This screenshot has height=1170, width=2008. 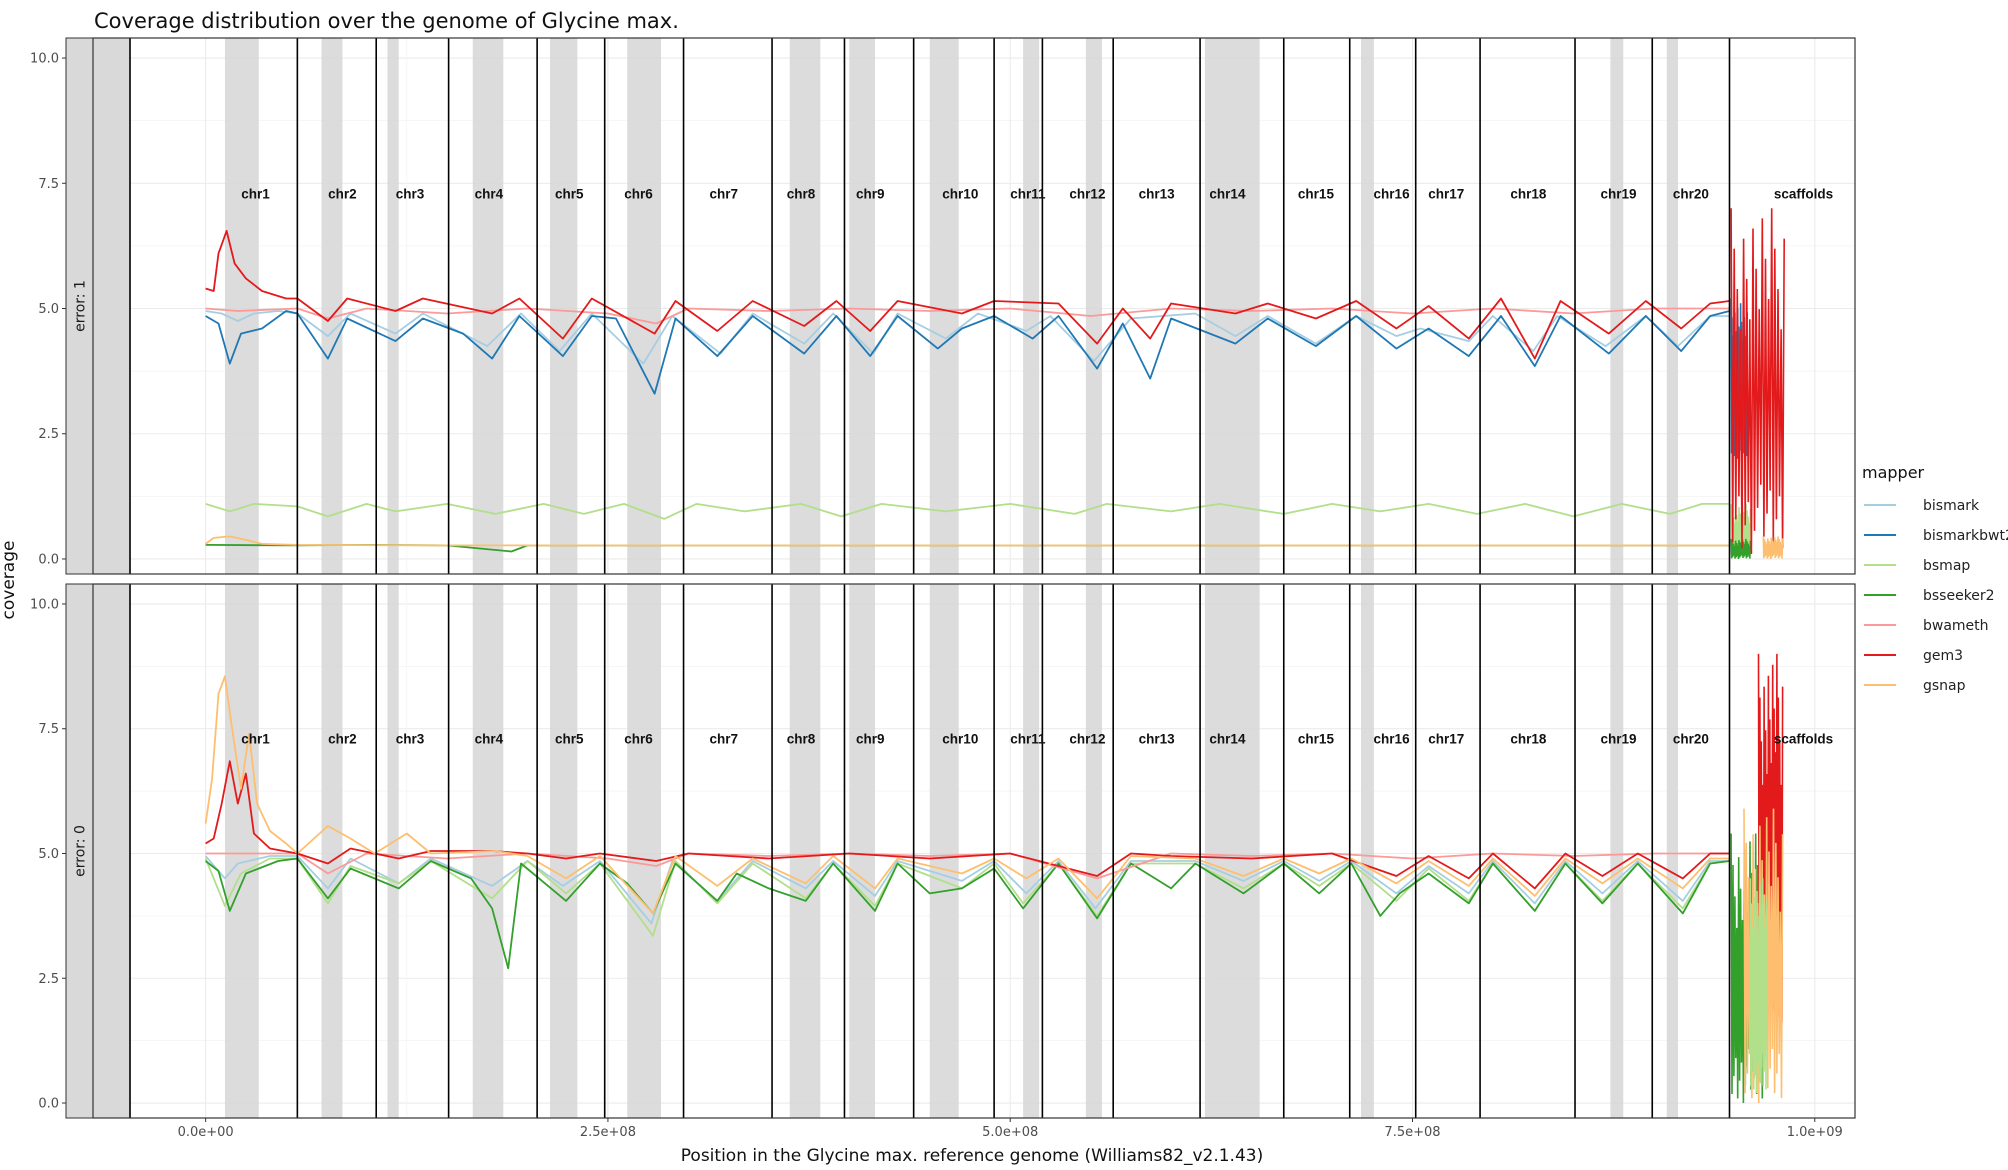 What do you see at coordinates (967, 316) in the screenshot?
I see `series-line-bwameth` at bounding box center [967, 316].